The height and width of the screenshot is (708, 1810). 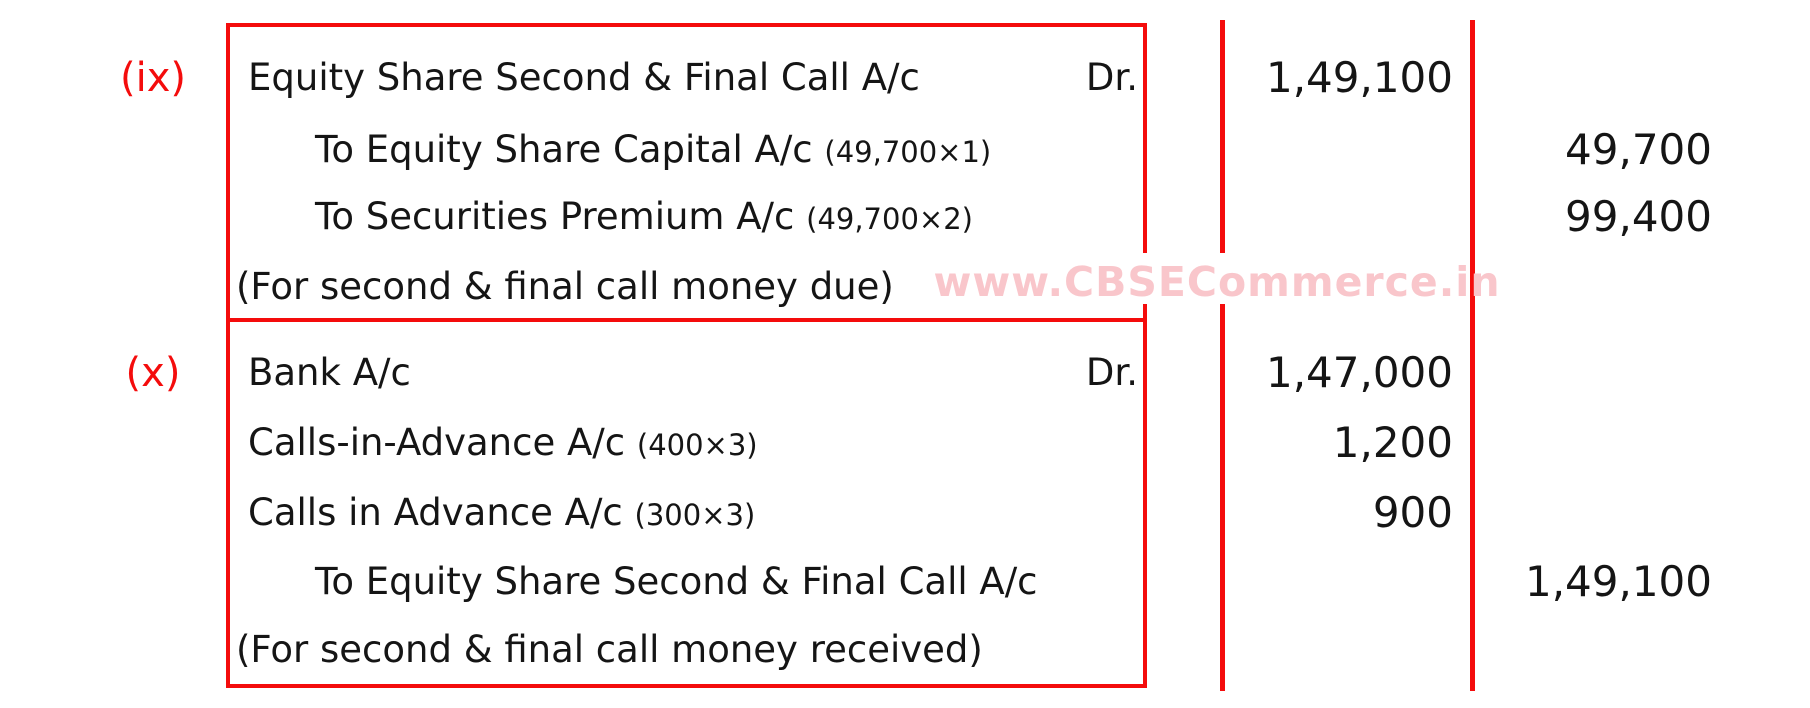 What do you see at coordinates (584, 77) in the screenshot?
I see `particulars-text: Equity Share Second & Final Call A/c` at bounding box center [584, 77].